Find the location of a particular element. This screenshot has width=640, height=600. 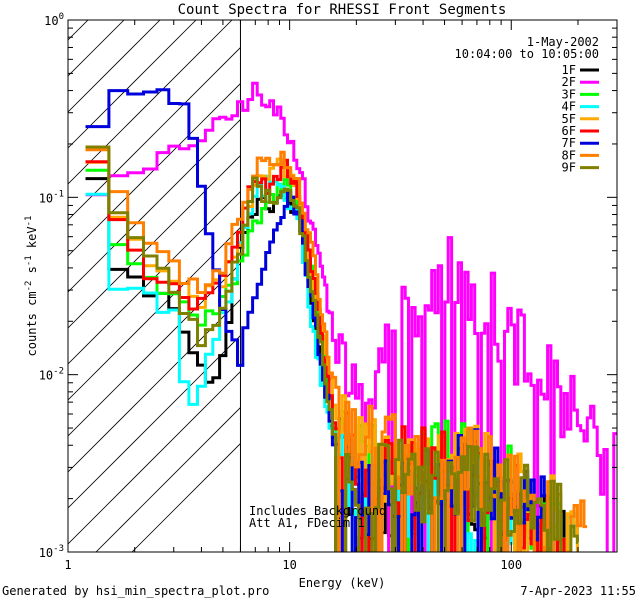

chart-title: Count Spectra for RHESSI Front Segments is located at coordinates (342, 10).